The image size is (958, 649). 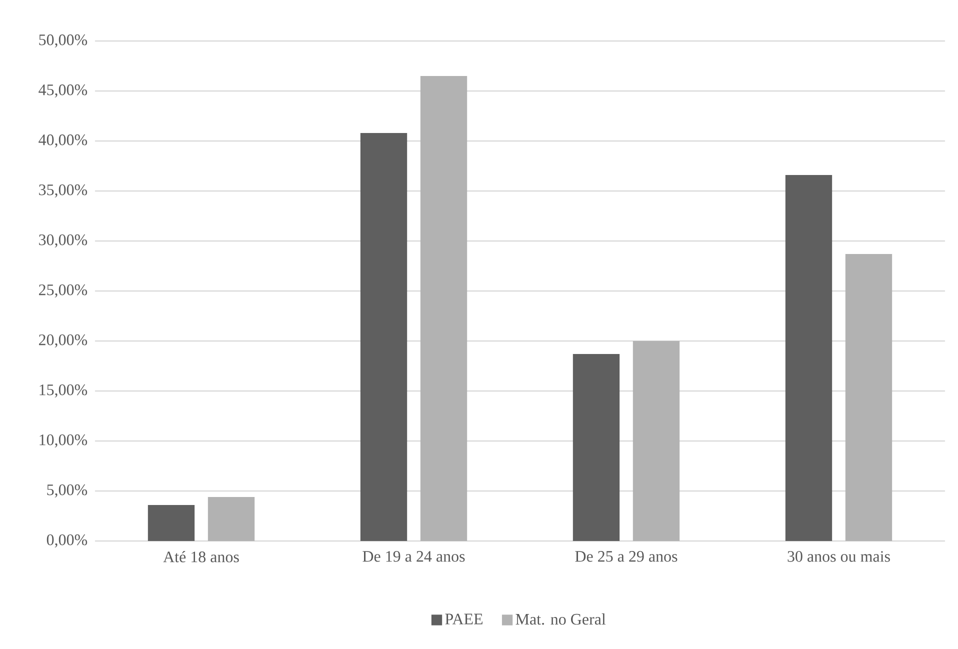 What do you see at coordinates (67, 541) in the screenshot?
I see `y-tick-label: 0,00%` at bounding box center [67, 541].